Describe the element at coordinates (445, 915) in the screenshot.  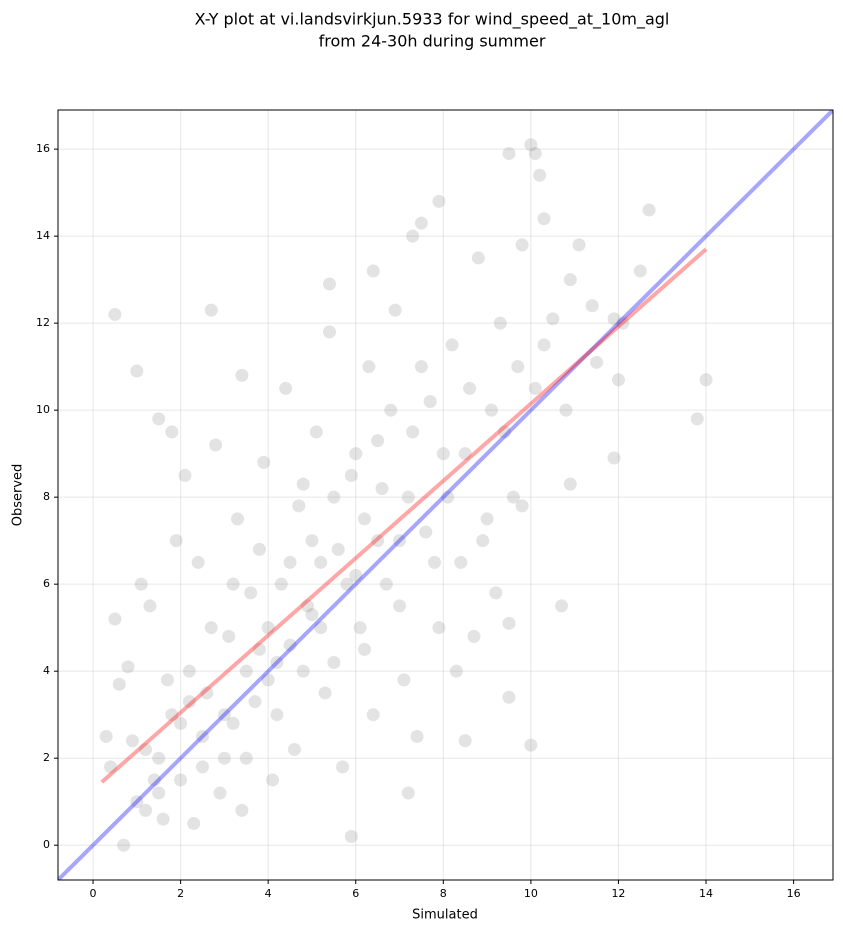
I see `x-axis-label: Simulated` at that location.